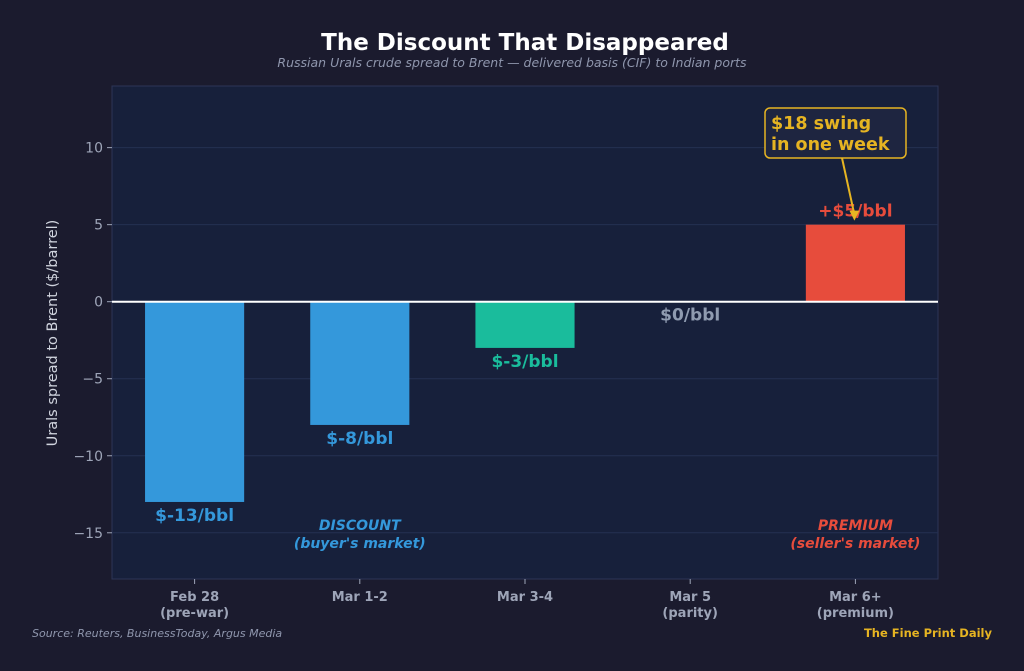 This screenshot has width=1024, height=671. What do you see at coordinates (855, 526) in the screenshot?
I see `region-label: PREMIUM` at bounding box center [855, 526].